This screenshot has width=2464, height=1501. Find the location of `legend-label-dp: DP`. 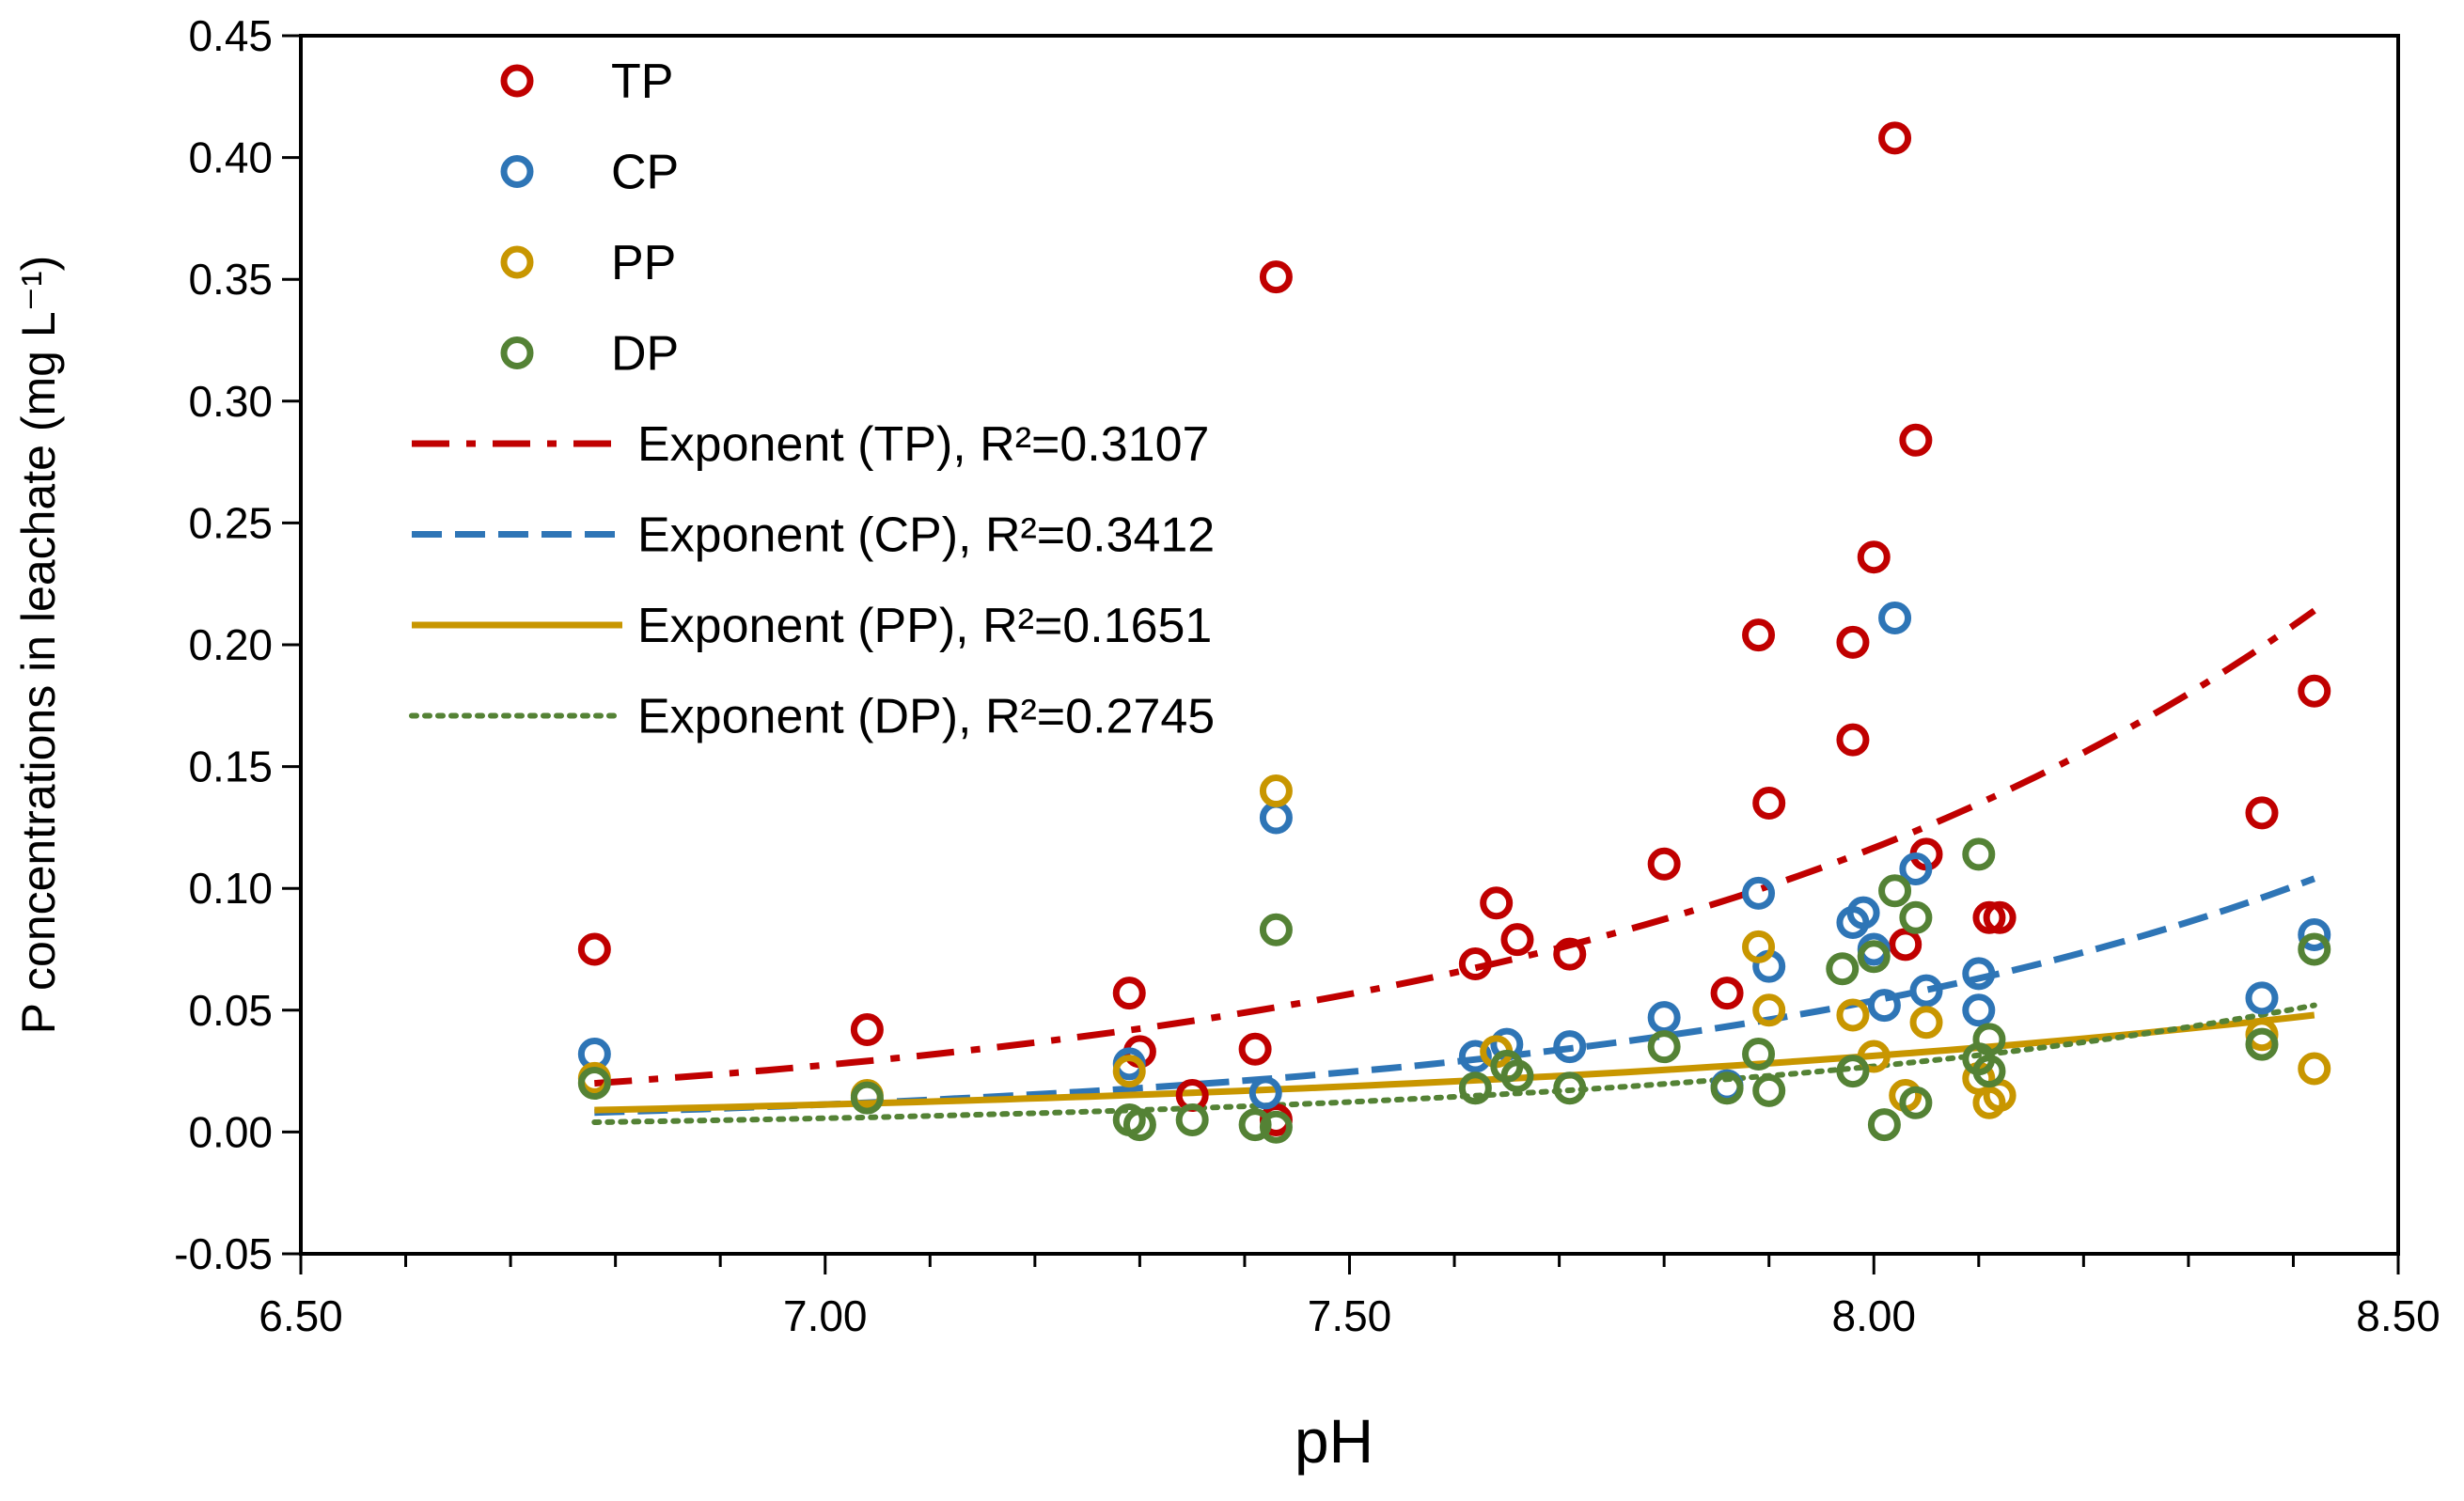

legend-label-dp: DP is located at coordinates (645, 354).